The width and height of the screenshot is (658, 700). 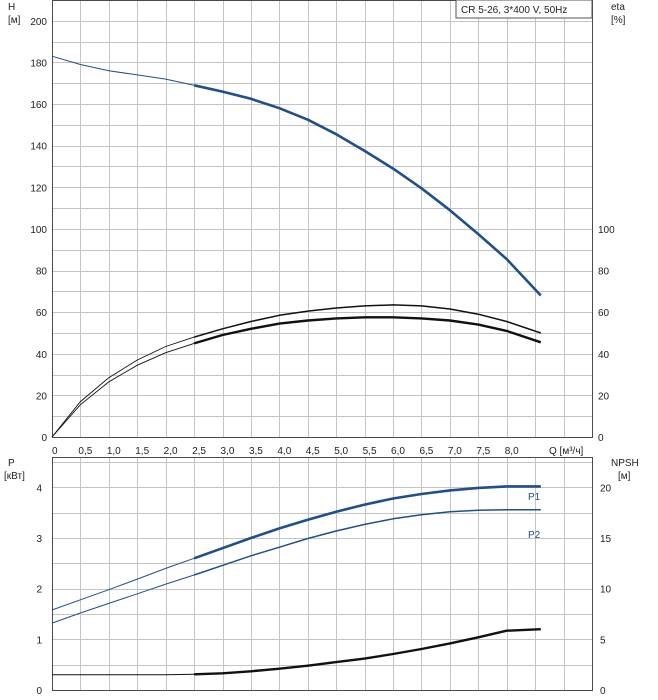 What do you see at coordinates (514, 10) in the screenshot?
I see `chart-title: CR 5-26, 3*400 V, 50Hz` at bounding box center [514, 10].